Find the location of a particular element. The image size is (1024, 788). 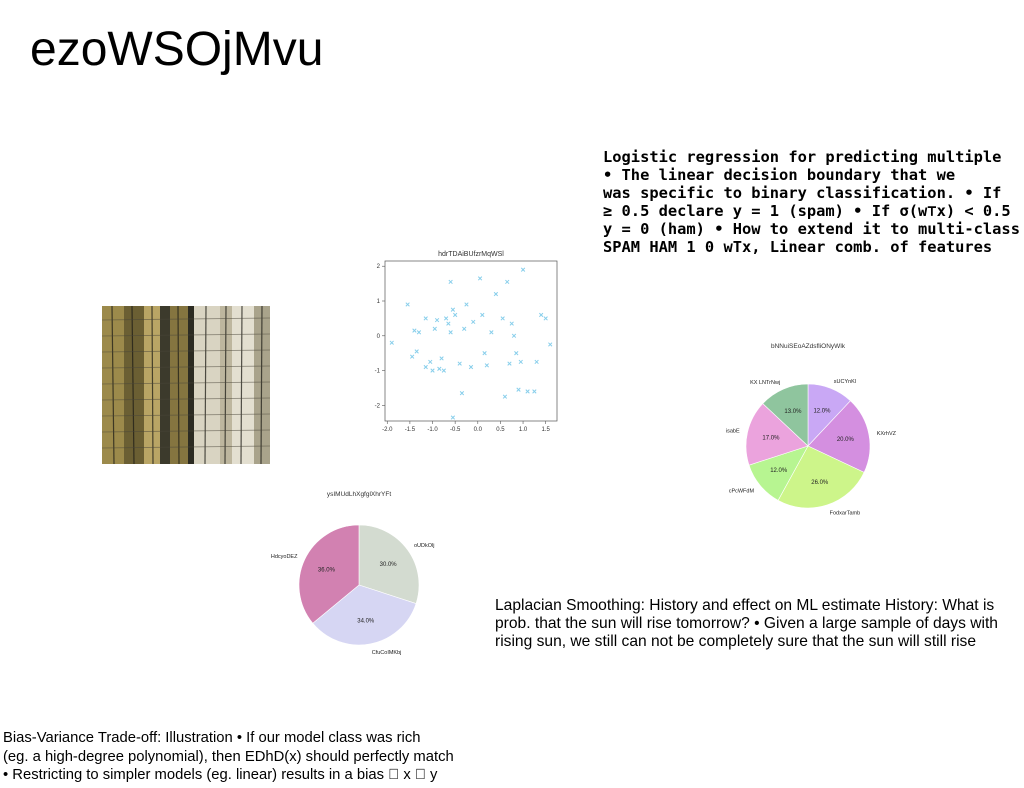

y-tick-label: -2 is located at coordinates (378, 406).